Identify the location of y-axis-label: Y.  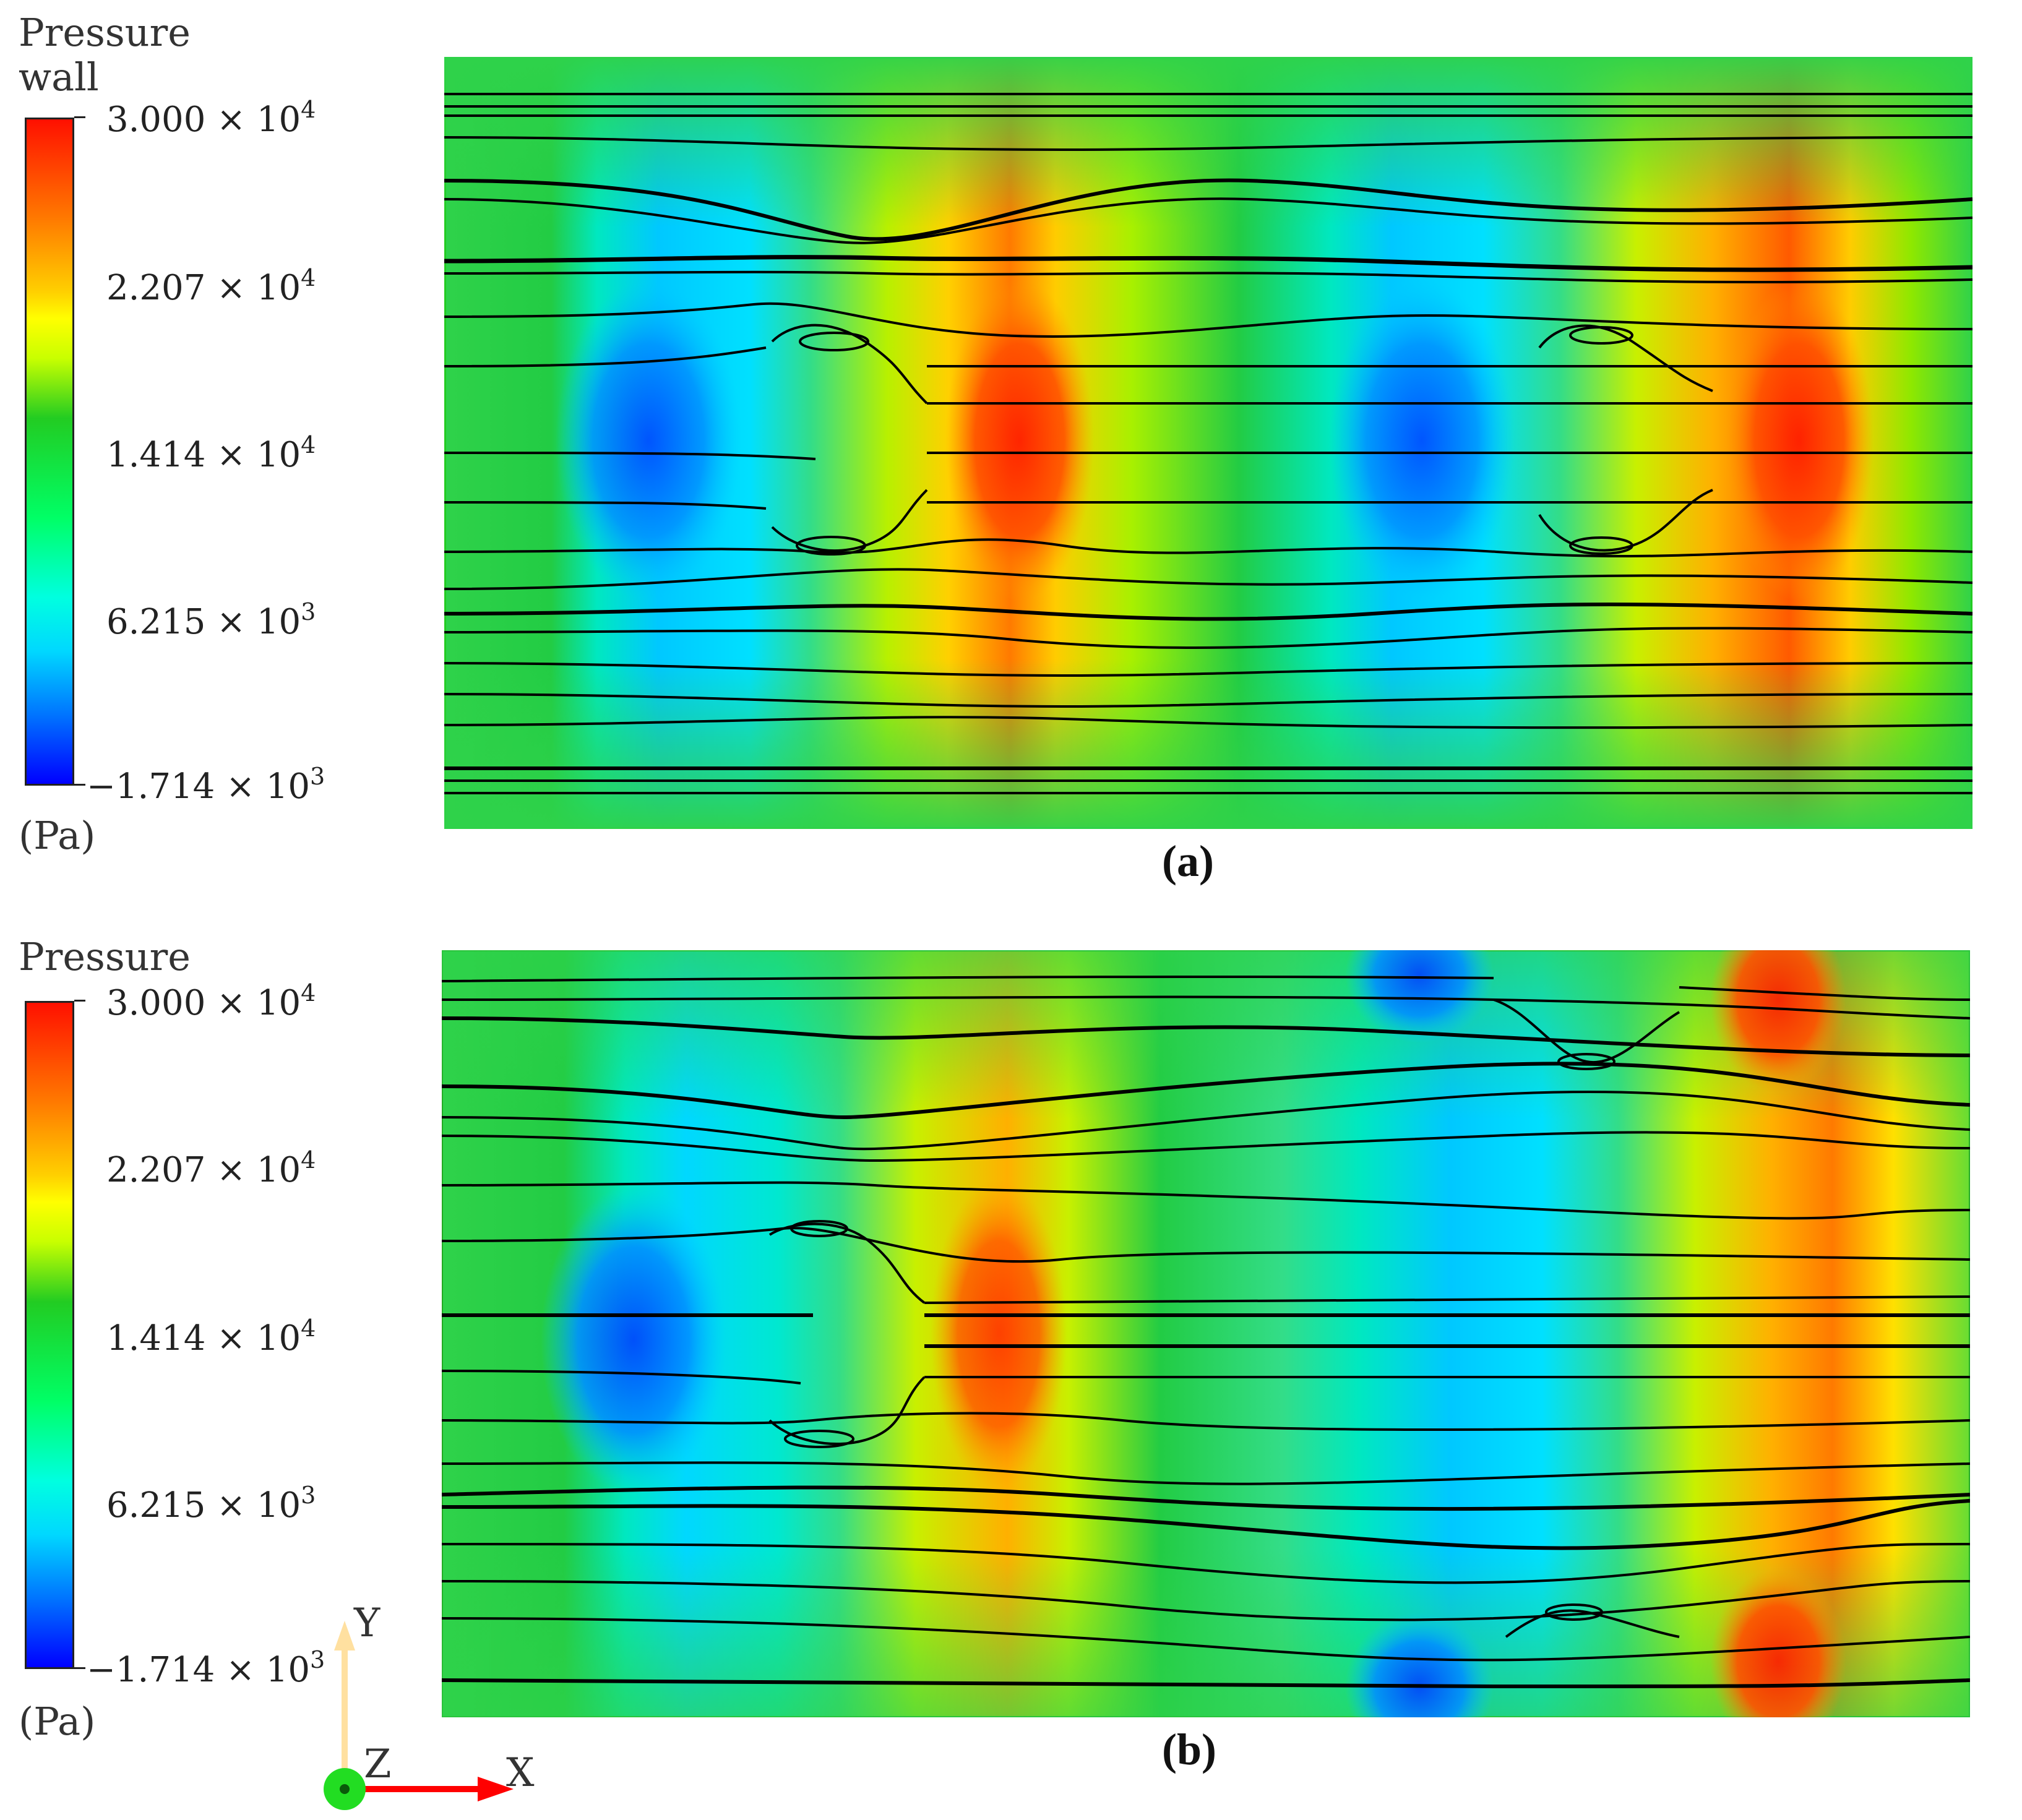
(367, 1623).